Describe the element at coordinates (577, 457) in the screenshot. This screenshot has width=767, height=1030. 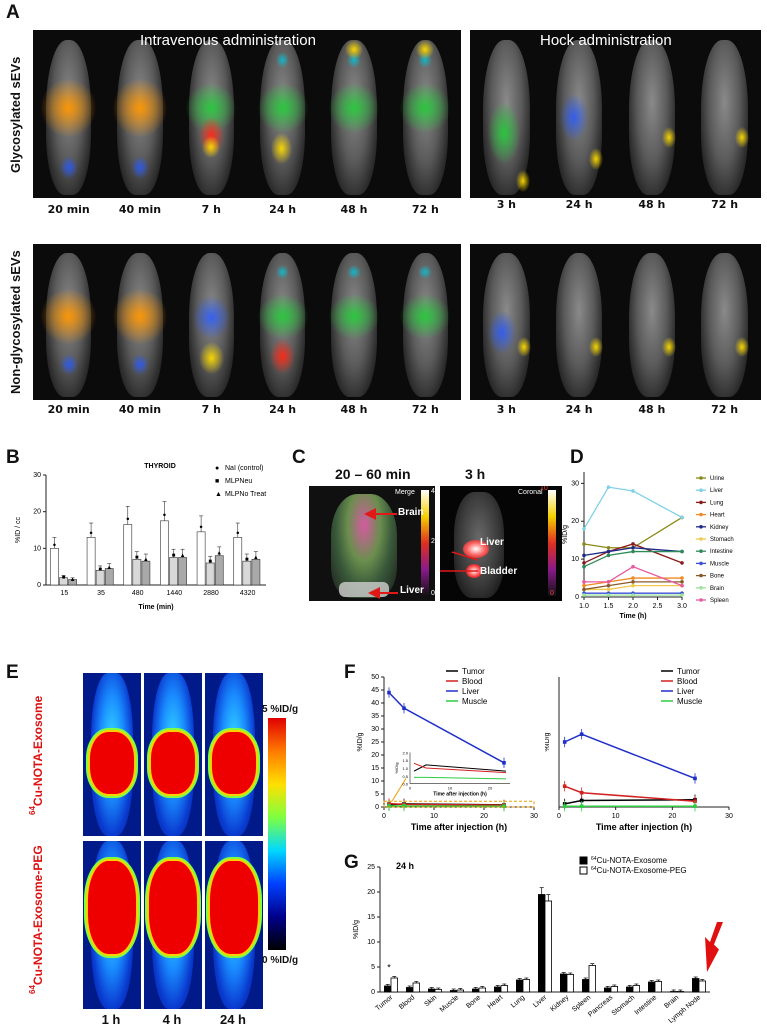
I see `panel-d-letter: D` at that location.